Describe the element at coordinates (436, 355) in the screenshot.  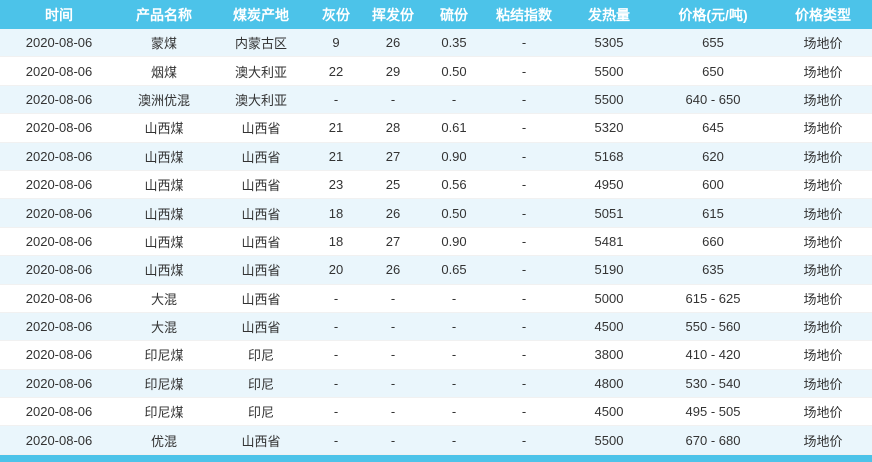
I see `table-row: 2020-08-06 印尼煤 印尼 - - - -3800 410 - 420 场地价` at that location.